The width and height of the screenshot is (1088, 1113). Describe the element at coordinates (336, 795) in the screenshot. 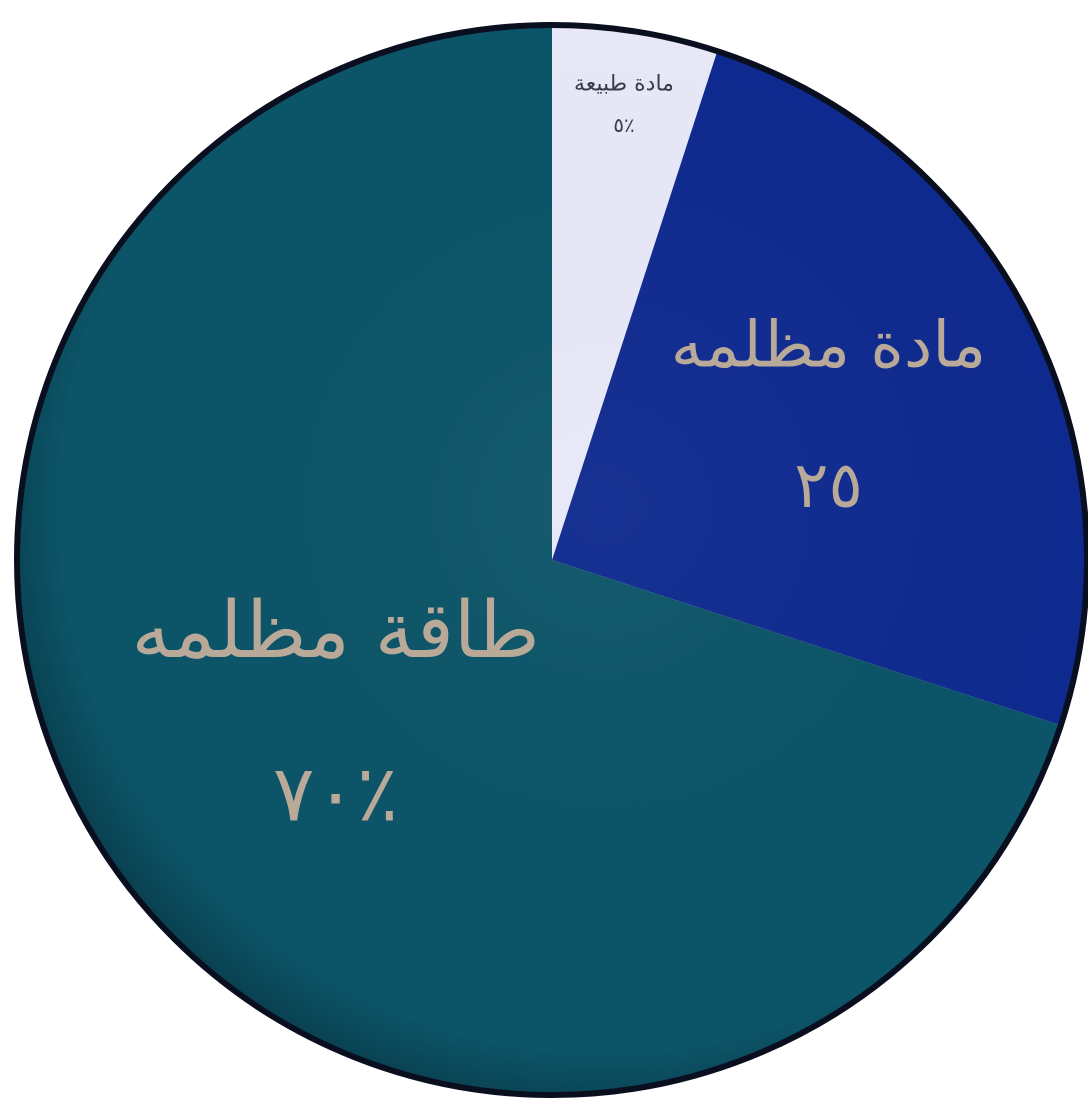

I see `slice-value-label-3: ٧٠٪` at that location.